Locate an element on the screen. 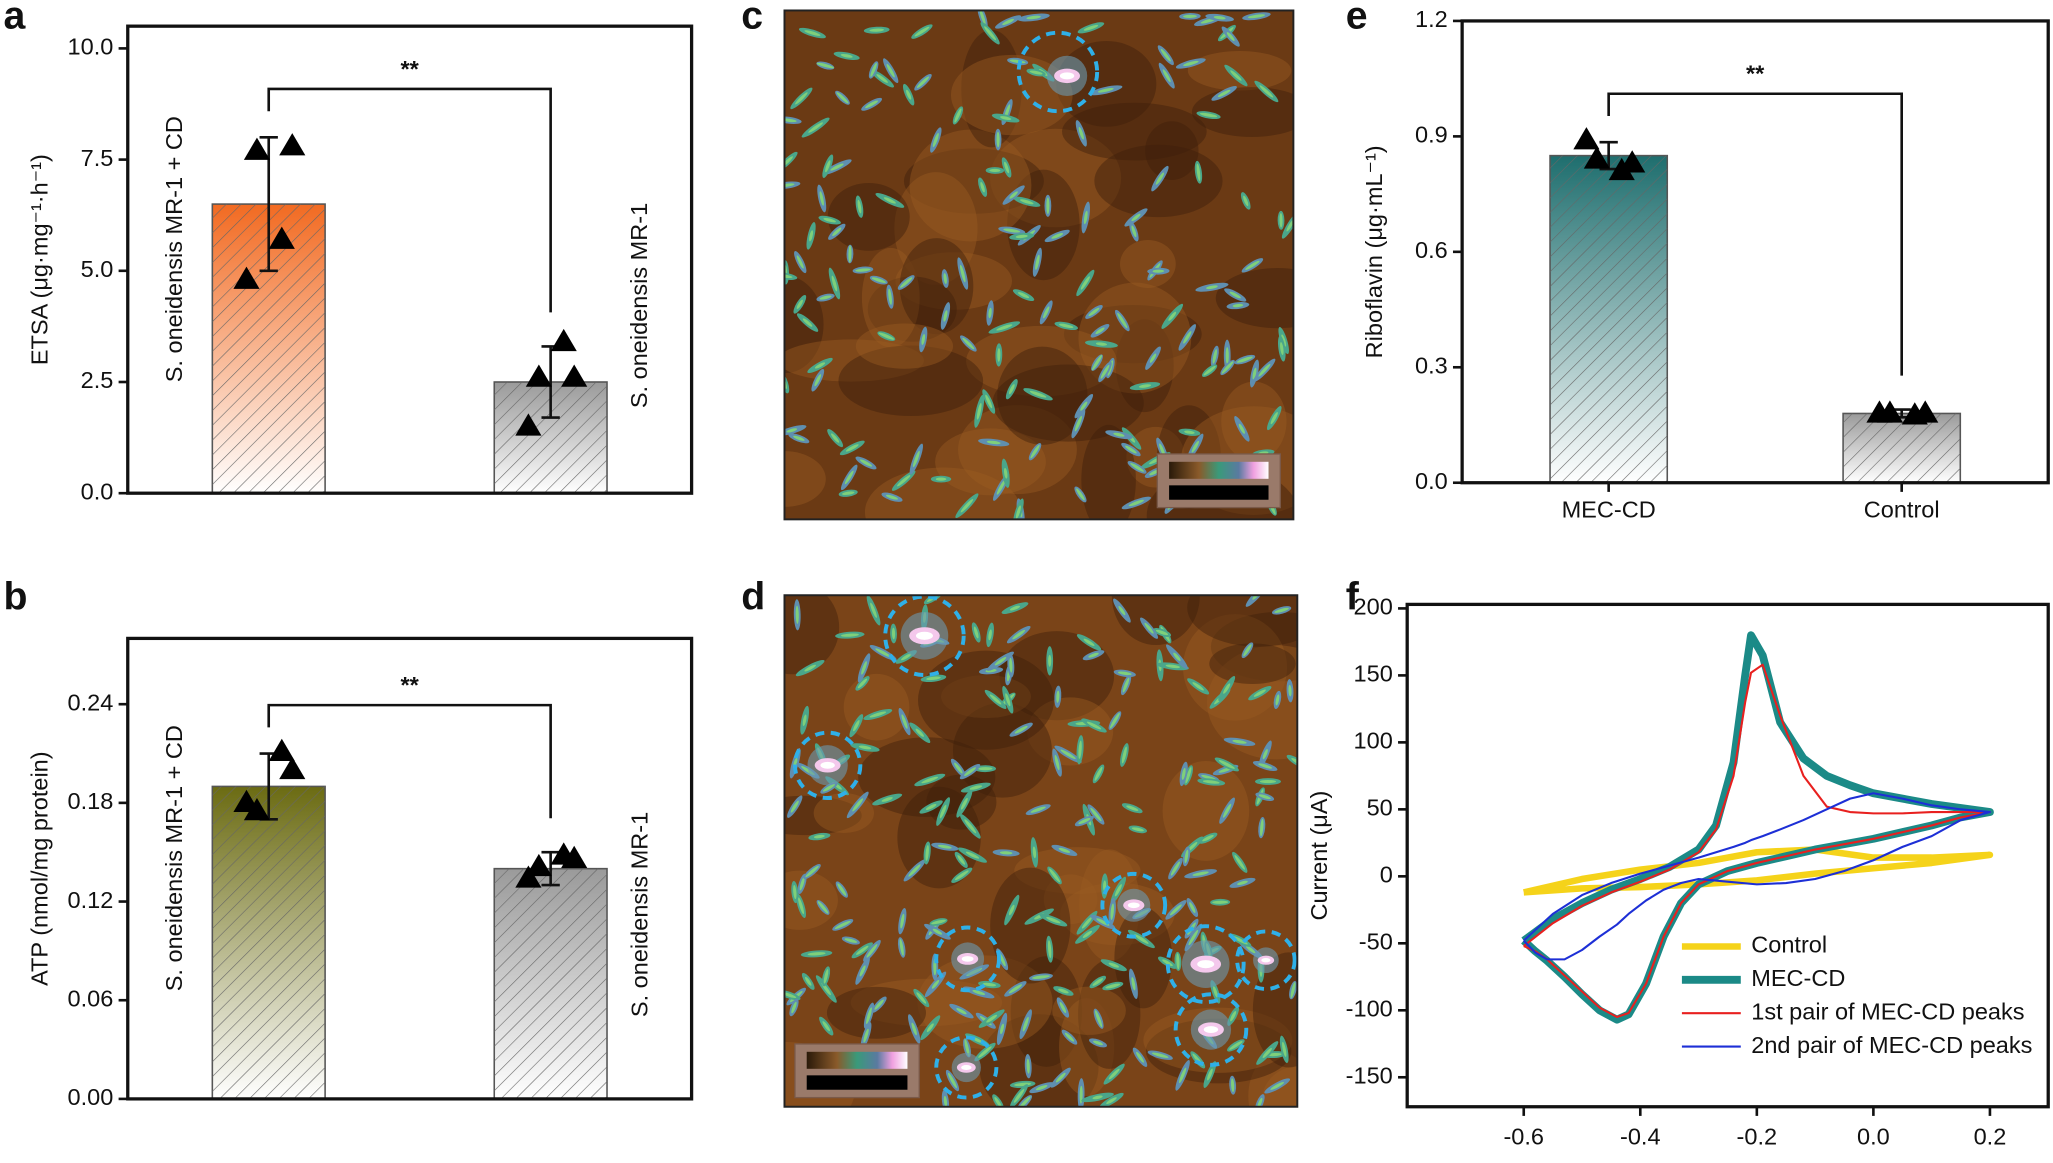 This screenshot has height=1163, width=2053. panel-label: f is located at coordinates (1353, 597).